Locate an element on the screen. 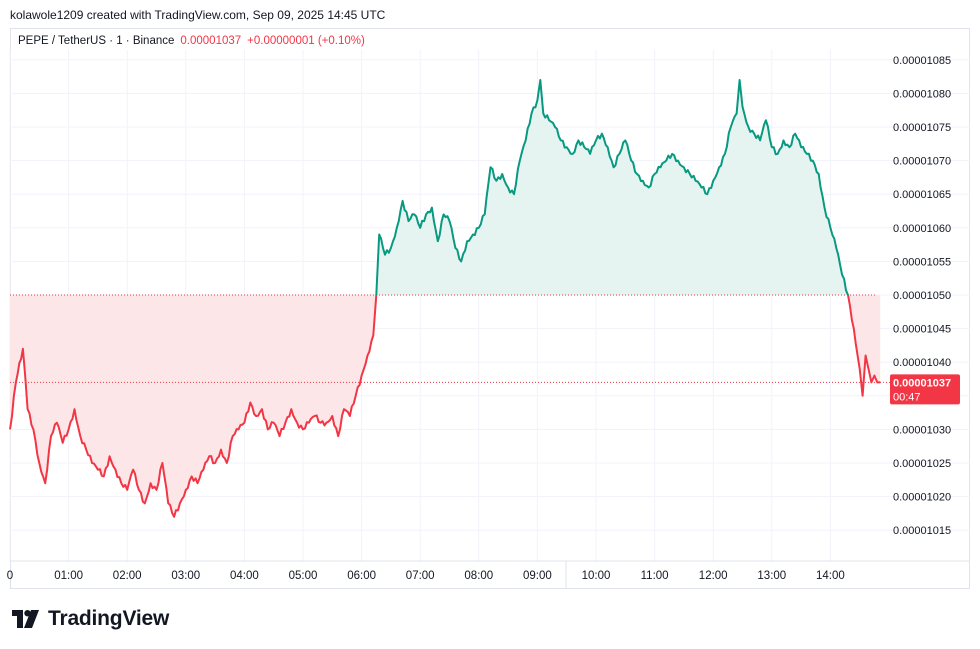 The image size is (980, 649). y-tick-label: 0.00001065 is located at coordinates (922, 195).